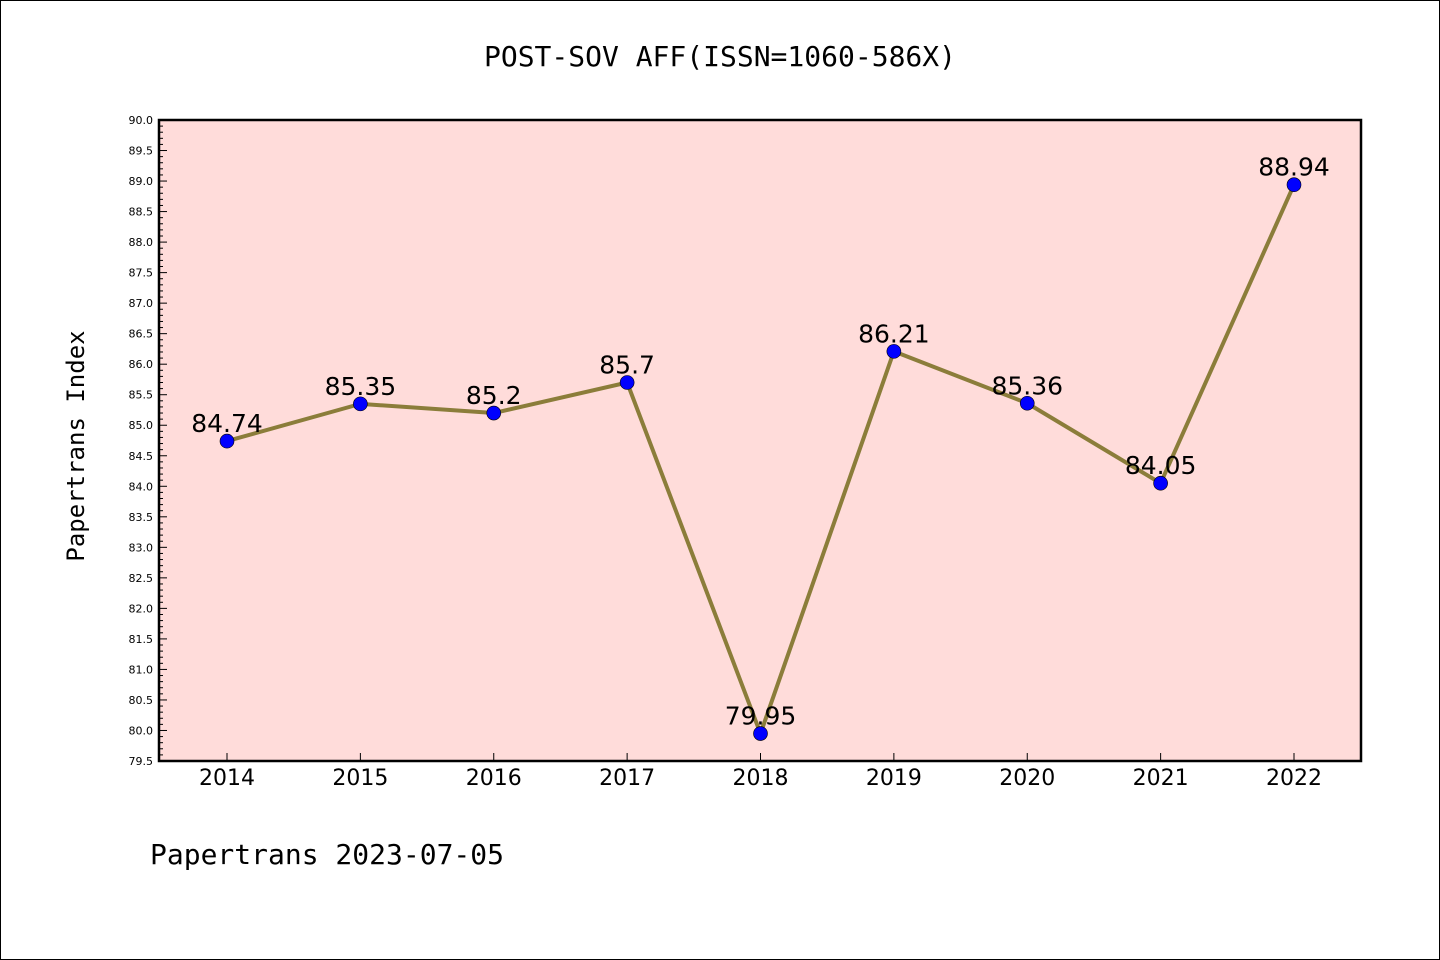  I want to click on data-label: 85.7, so click(627, 365).